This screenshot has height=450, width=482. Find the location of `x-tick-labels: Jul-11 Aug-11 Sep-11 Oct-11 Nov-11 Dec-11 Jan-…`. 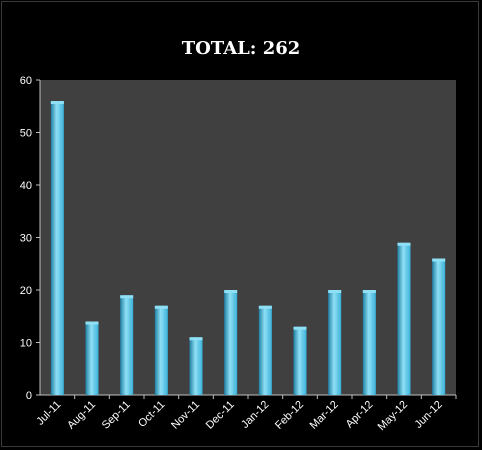

x-tick-labels: Jul-11 Aug-11 Sep-11 Oct-11 Nov-11 Dec-11 Jan-… is located at coordinates (239, 416).